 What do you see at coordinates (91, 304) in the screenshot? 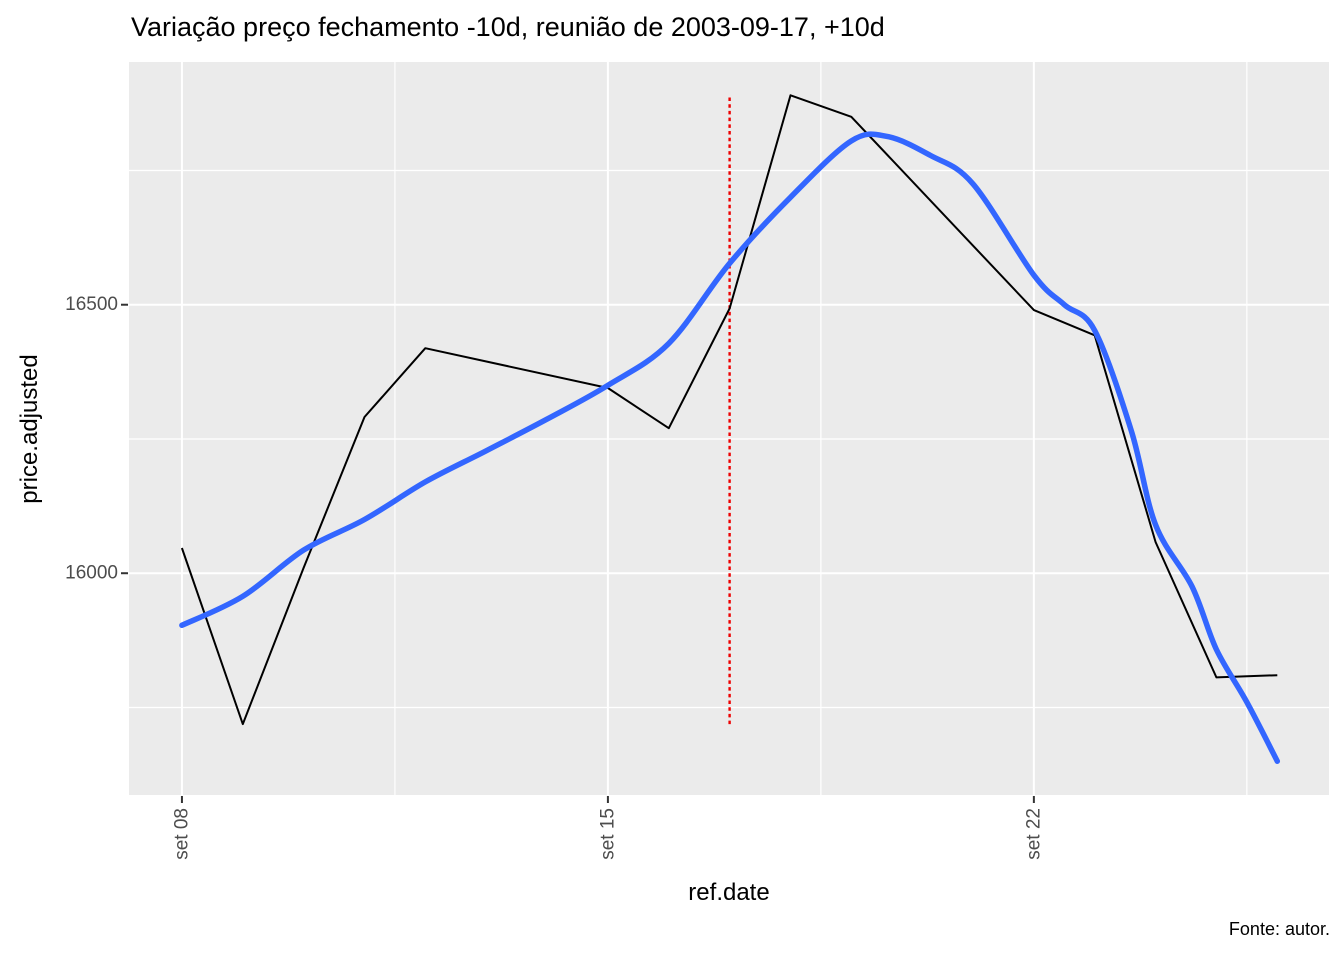
I see `y-tick-label: 16500` at bounding box center [91, 304].